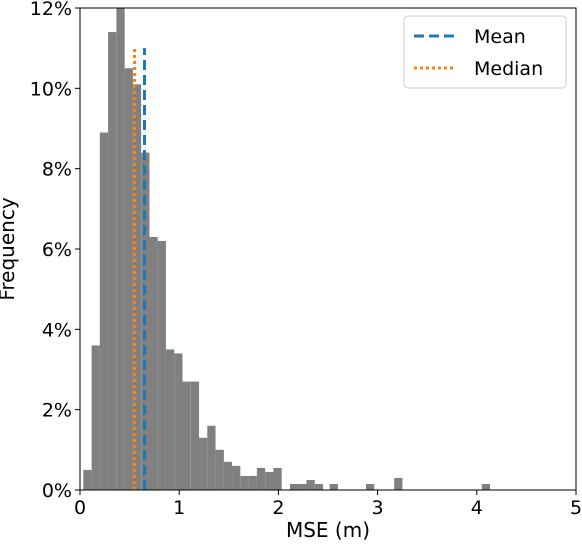 The width and height of the screenshot is (582, 544). What do you see at coordinates (51, 89) in the screenshot?
I see `y-tick-label: 10%` at bounding box center [51, 89].